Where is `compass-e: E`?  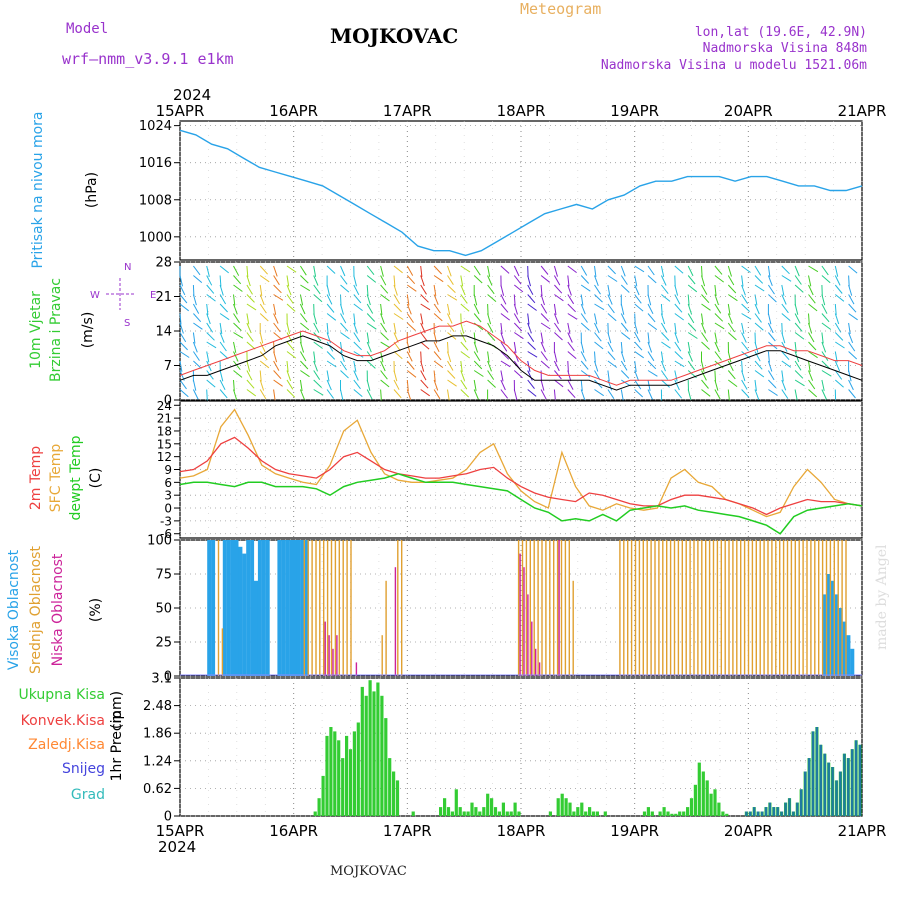 compass-e: E is located at coordinates (153, 295).